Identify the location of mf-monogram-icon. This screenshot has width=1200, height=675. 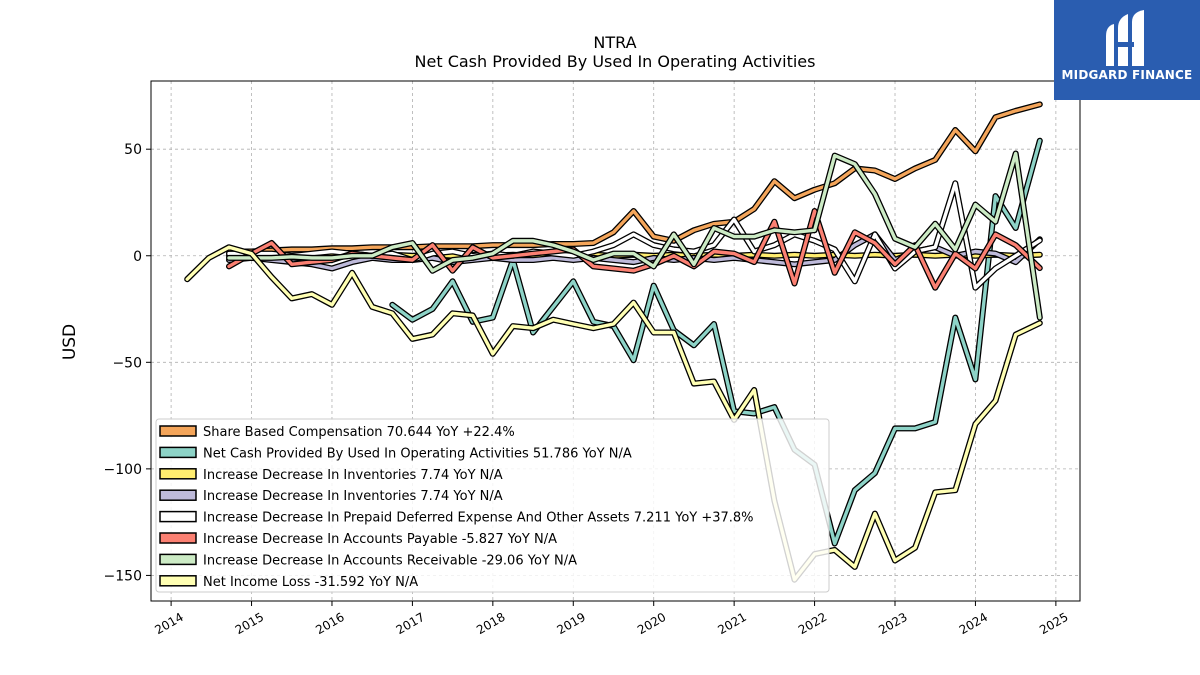
(1125, 38).